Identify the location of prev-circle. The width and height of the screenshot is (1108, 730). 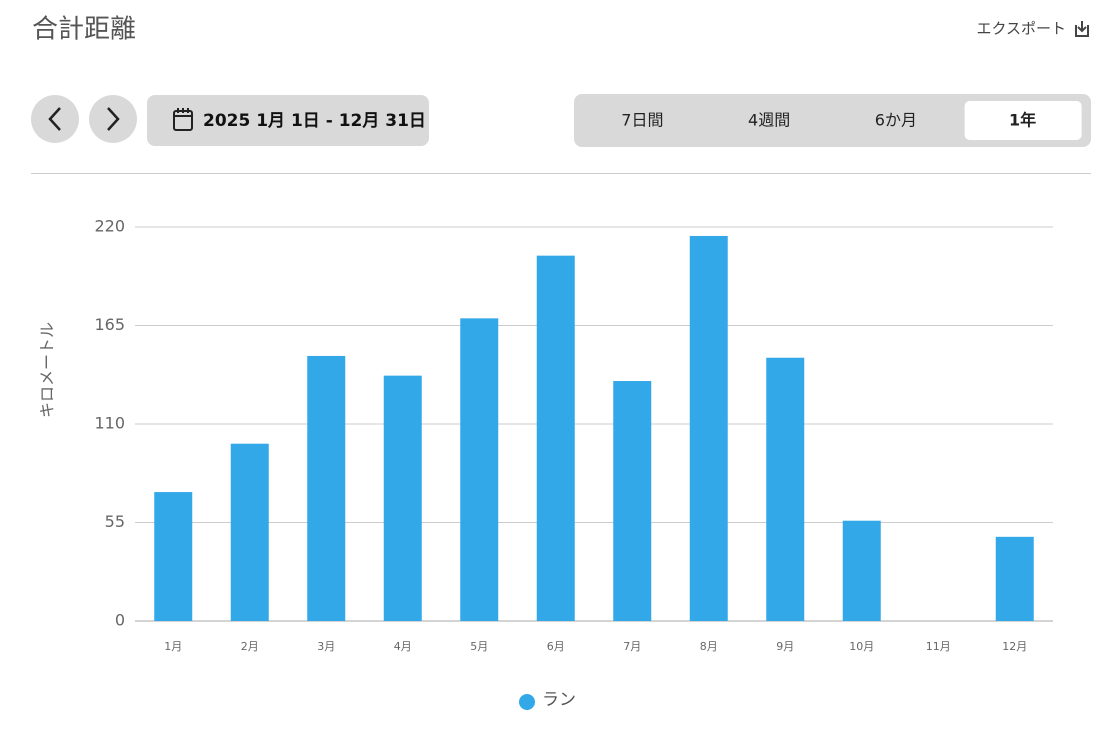
(55, 119).